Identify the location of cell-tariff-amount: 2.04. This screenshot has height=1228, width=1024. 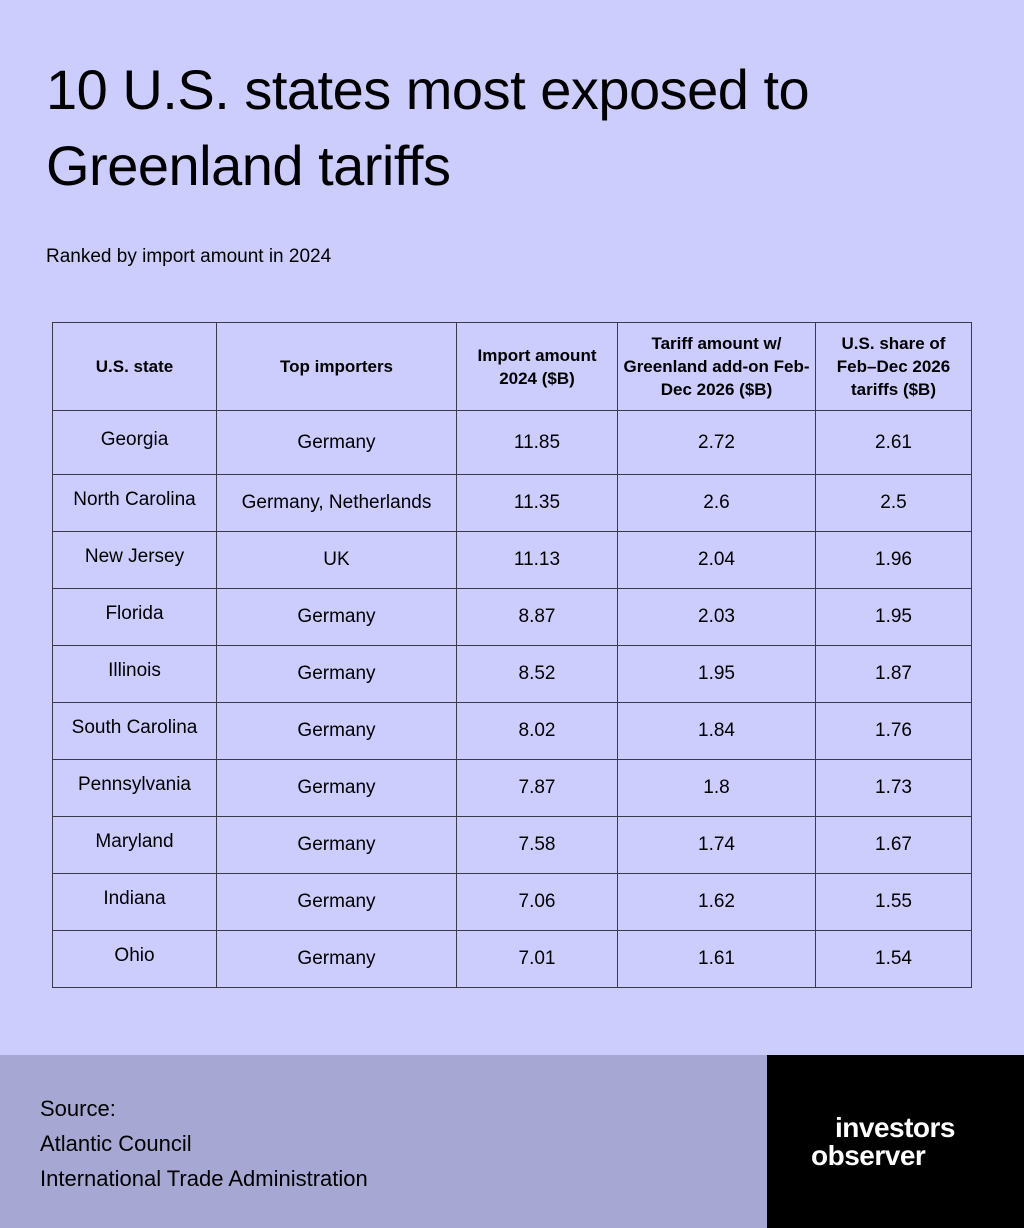
(716, 560).